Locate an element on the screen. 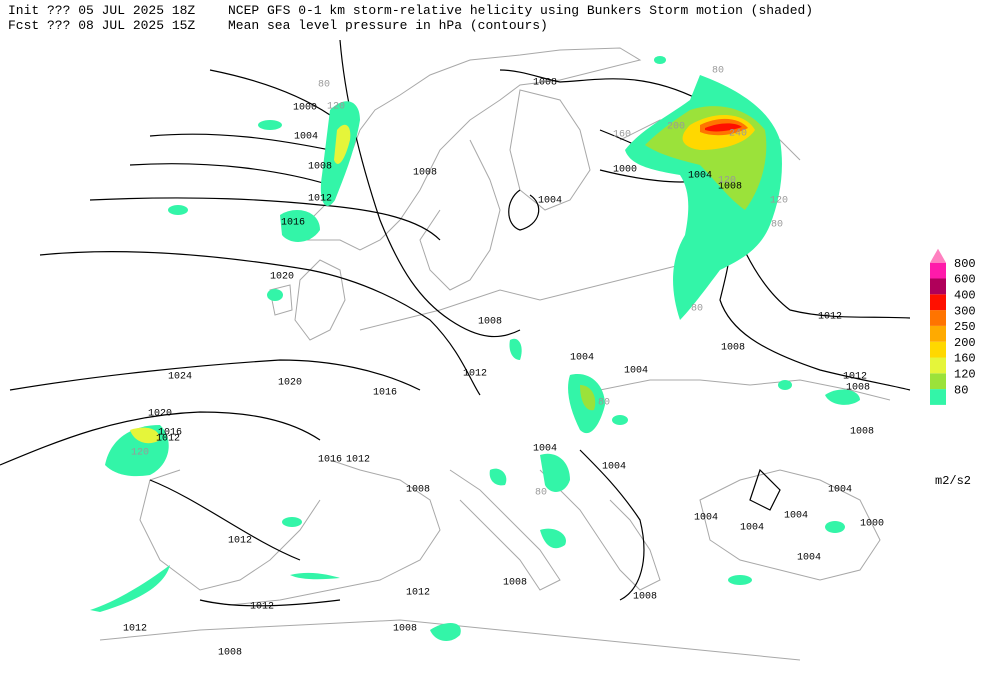 The height and width of the screenshot is (680, 1000). legend-unit: m2/s2 is located at coordinates (953, 481).